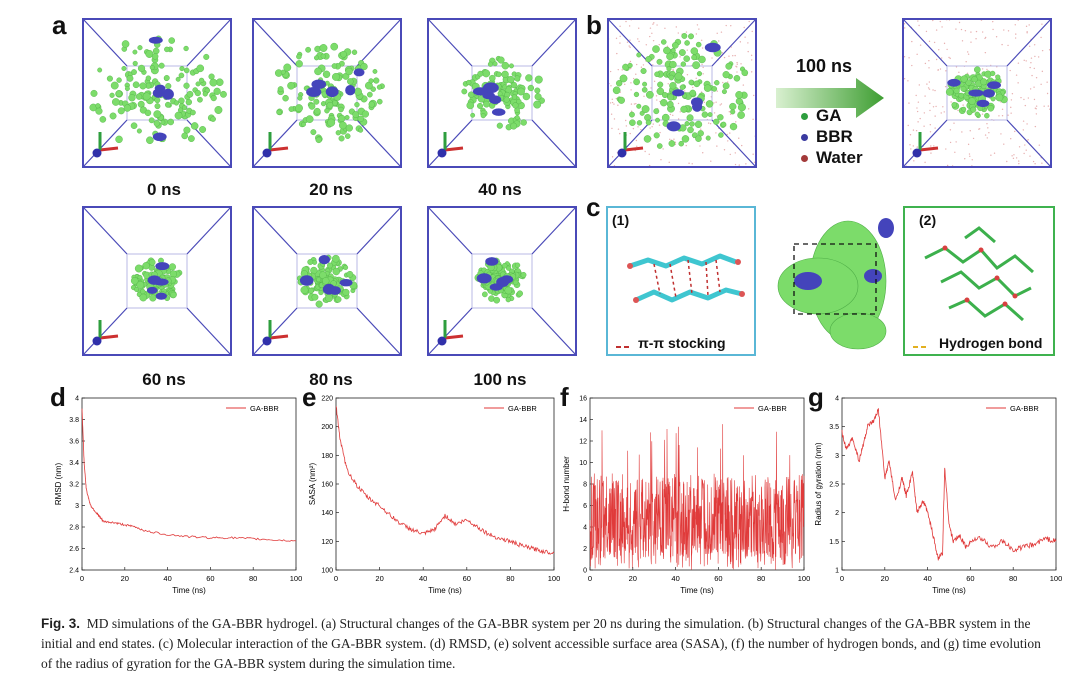 The height and width of the screenshot is (674, 1080). I want to click on legend-dot-ga, so click(804, 116).